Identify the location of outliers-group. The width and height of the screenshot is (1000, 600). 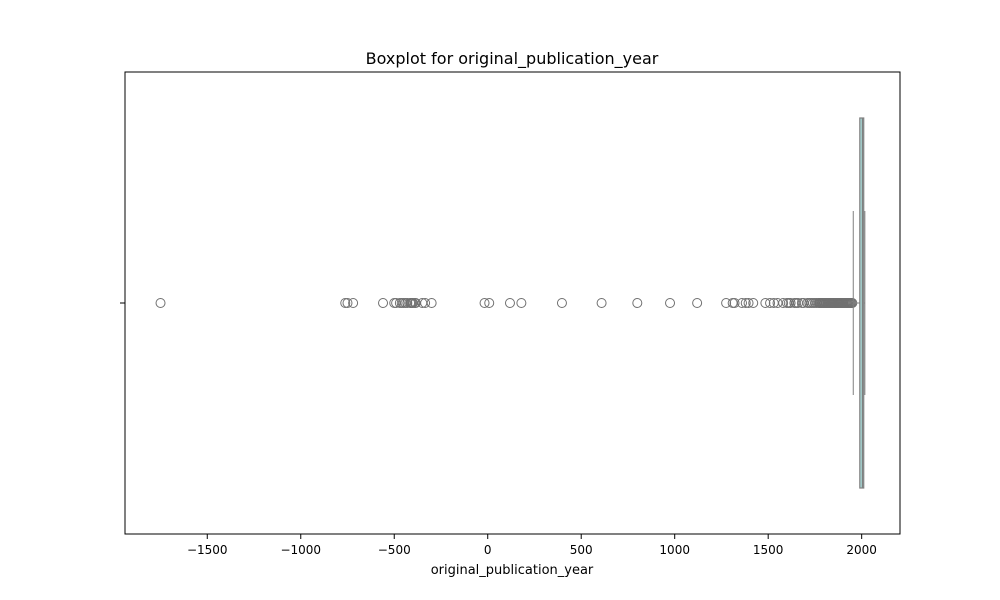
(506, 303).